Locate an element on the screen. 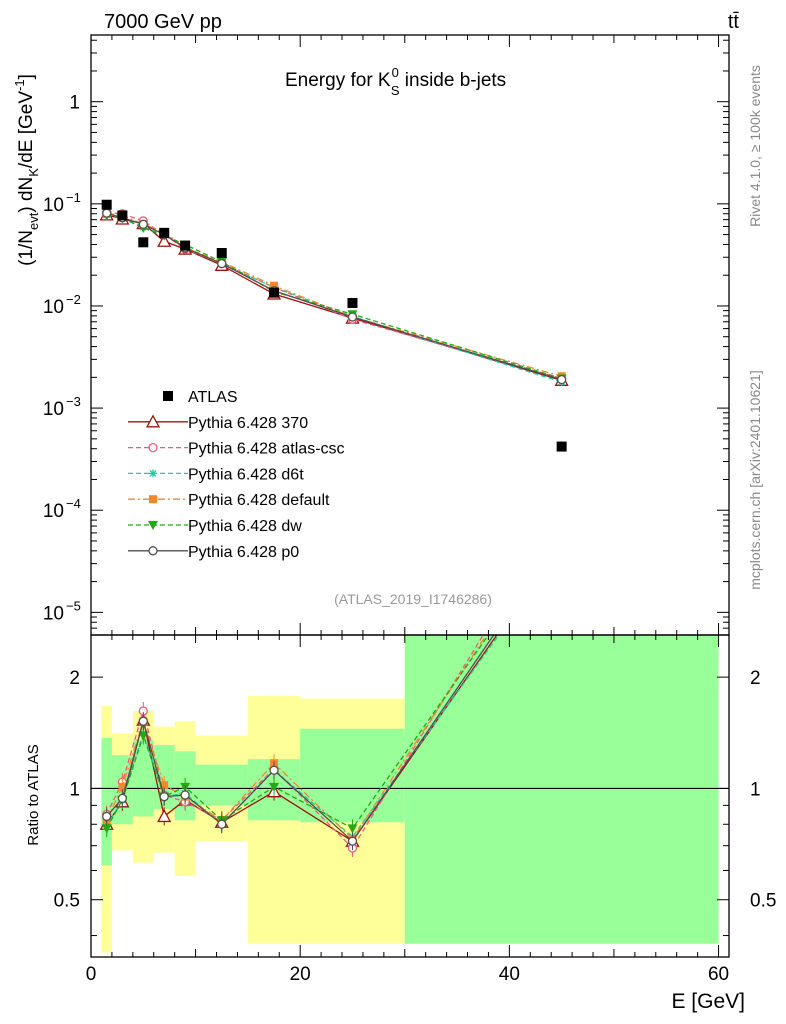 The width and height of the screenshot is (786, 1024). legend-label-pythia-6-428-p0: Pythia 6.428 p0 is located at coordinates (243, 552).